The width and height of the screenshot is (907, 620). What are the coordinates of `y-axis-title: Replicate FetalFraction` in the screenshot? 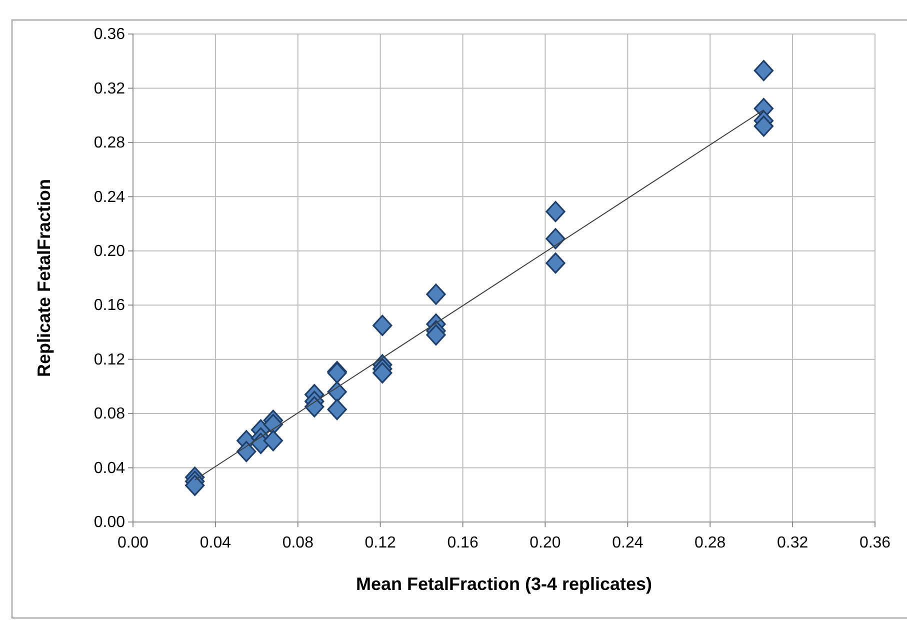 It's located at (44, 278).